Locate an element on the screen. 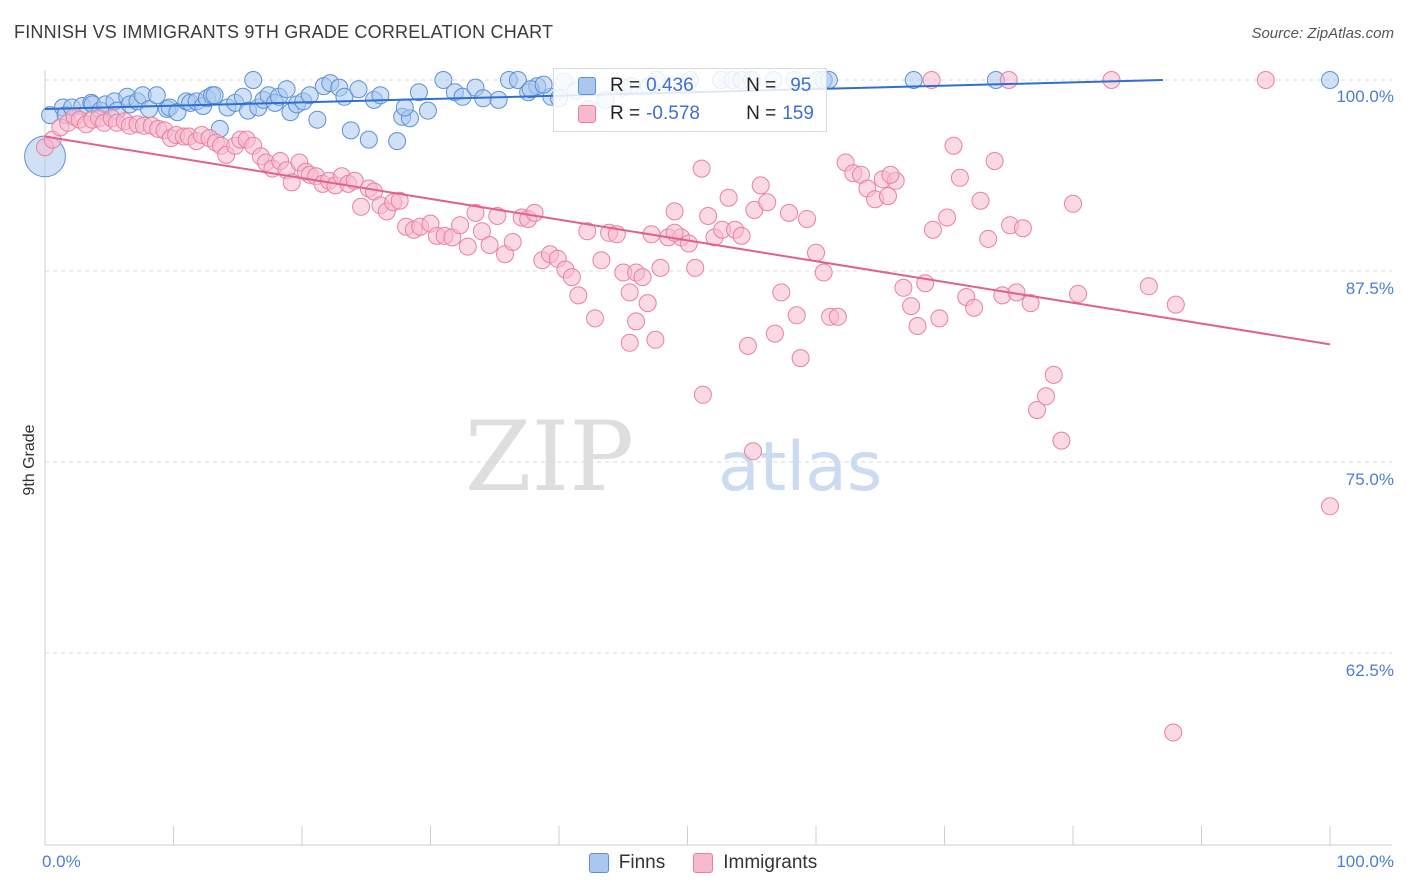 The image size is (1406, 892). legend-row-finns: R = 0.436 N = 95 is located at coordinates (694, 86).